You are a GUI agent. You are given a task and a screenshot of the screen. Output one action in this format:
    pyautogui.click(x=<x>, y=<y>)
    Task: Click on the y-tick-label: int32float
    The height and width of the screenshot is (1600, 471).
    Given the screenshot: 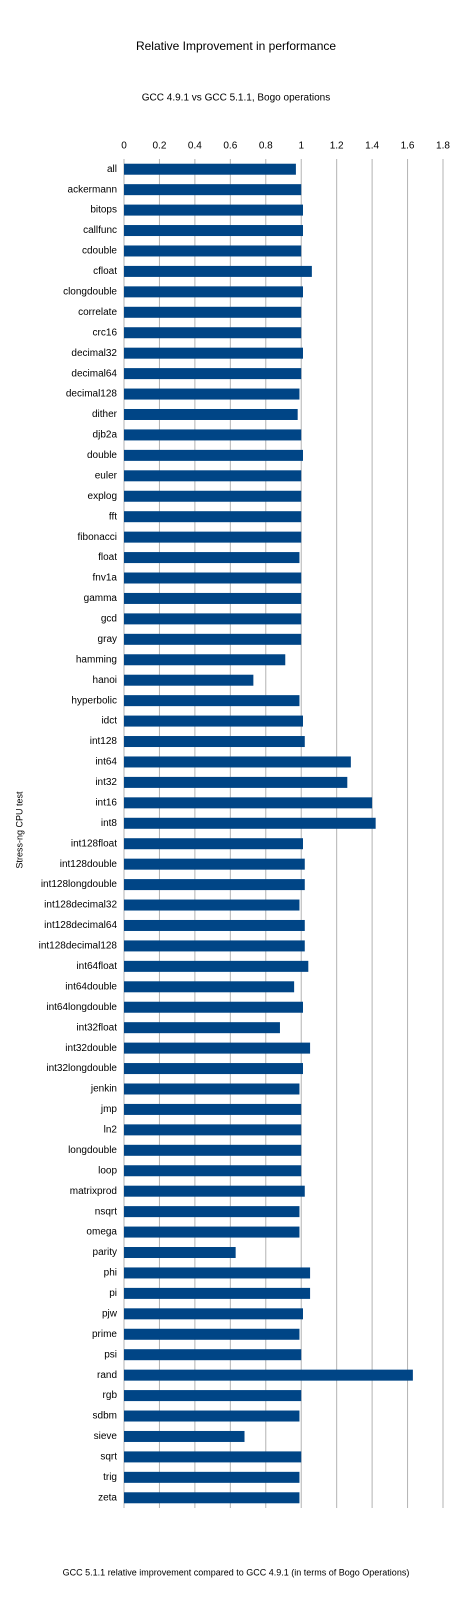 What is the action you would take?
    pyautogui.click(x=96, y=1027)
    